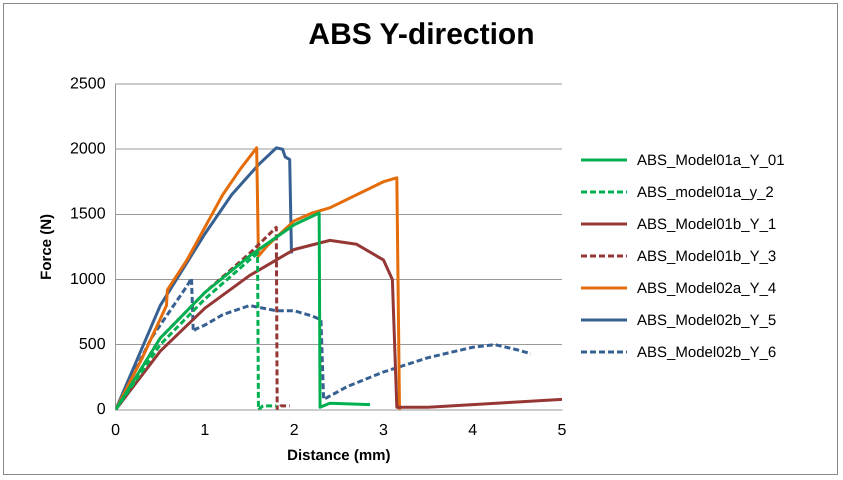  I want to click on legend-label: ABS_Model01b_Y_1, so click(706, 224).